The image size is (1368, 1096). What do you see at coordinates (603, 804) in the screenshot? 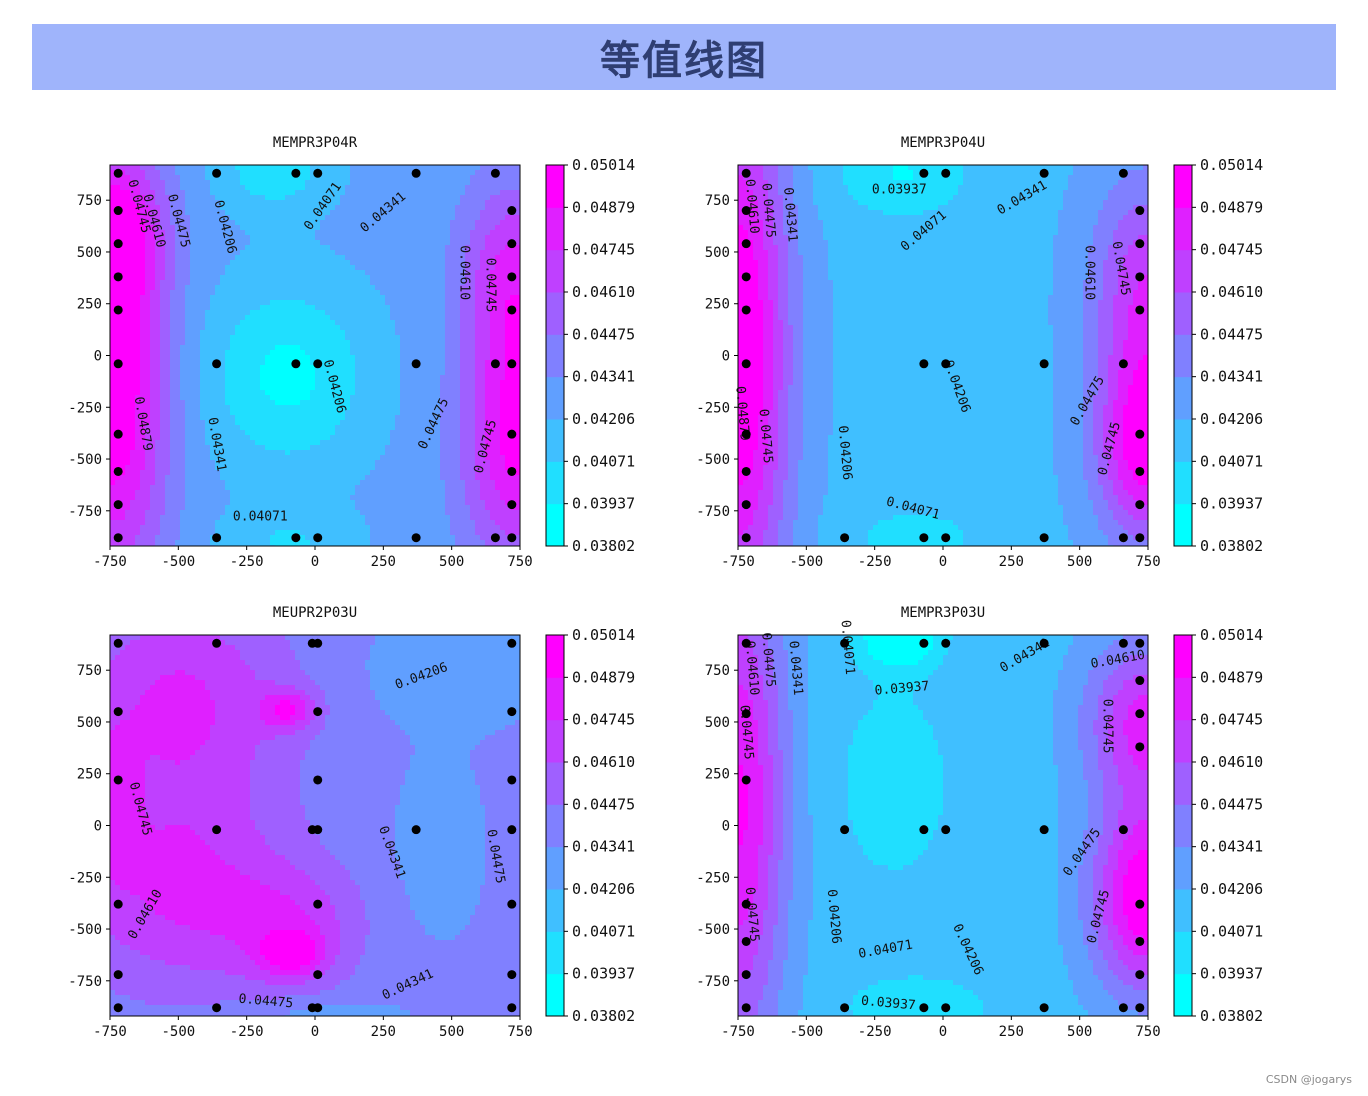
I see `colorbar-label: 0.04475` at bounding box center [603, 804].